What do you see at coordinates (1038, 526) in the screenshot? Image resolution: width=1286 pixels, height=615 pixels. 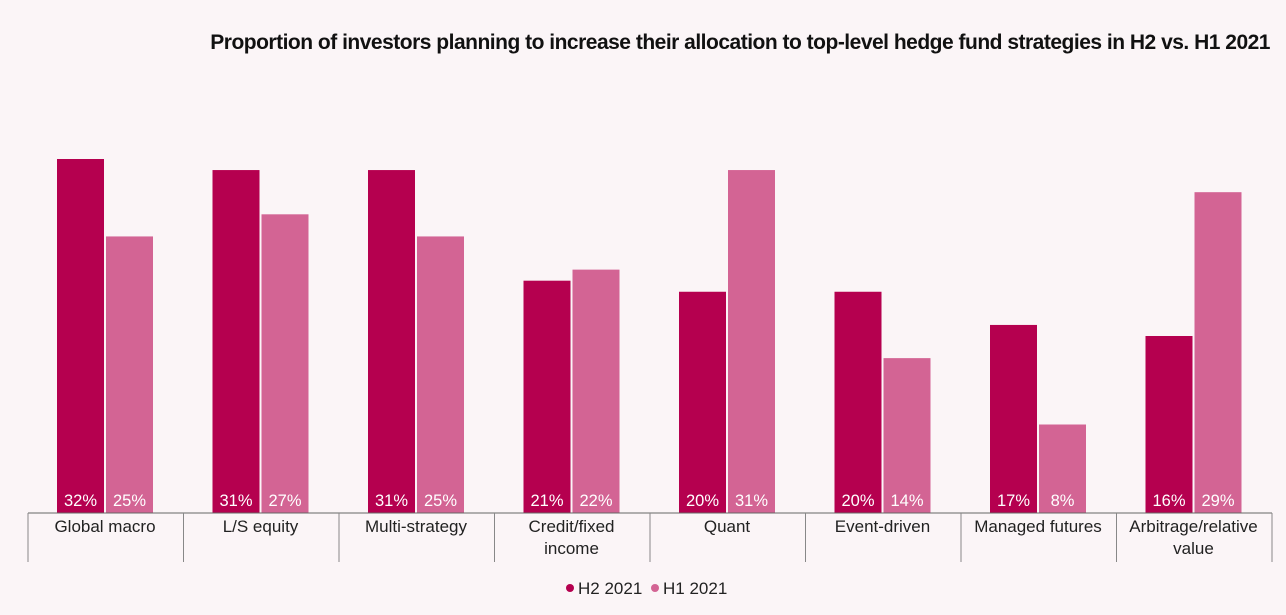 I see `category-label: Managed futures` at bounding box center [1038, 526].